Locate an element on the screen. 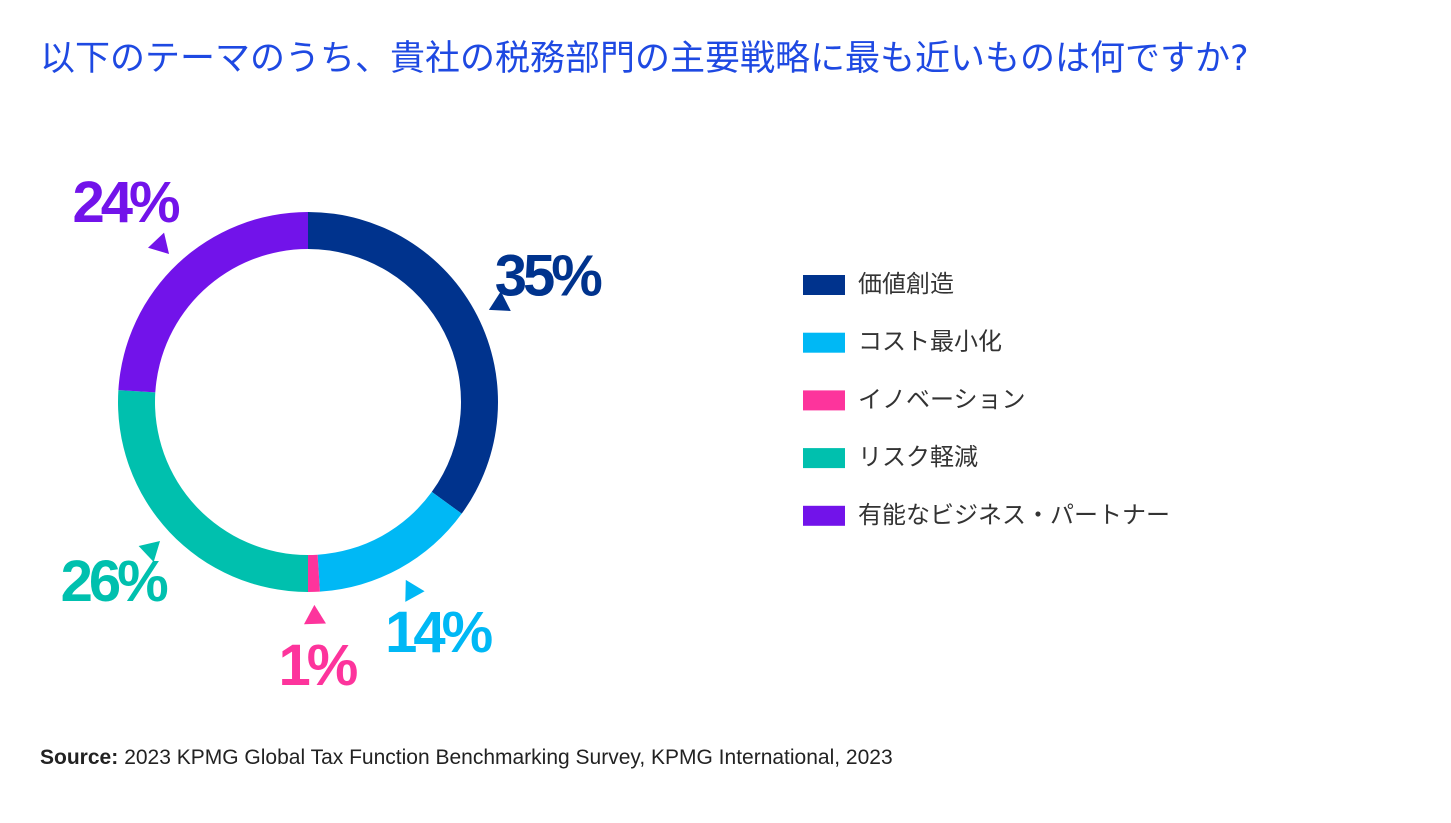 This screenshot has height=823, width=1451. legend-label: 価値創造 is located at coordinates (906, 284).